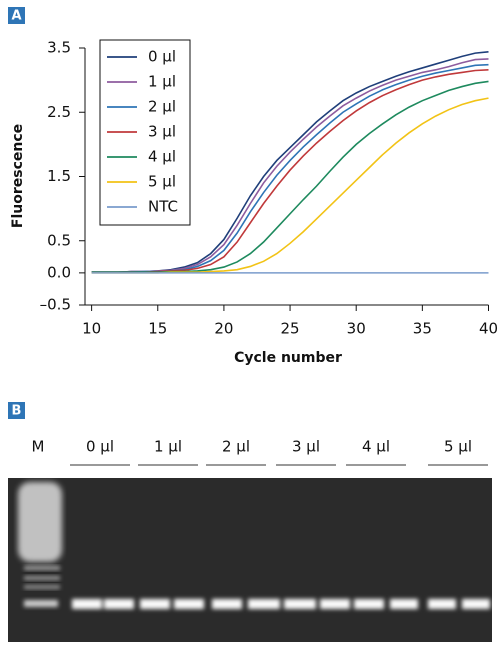  I want to click on legend-label: 0 µl, so click(162, 57).